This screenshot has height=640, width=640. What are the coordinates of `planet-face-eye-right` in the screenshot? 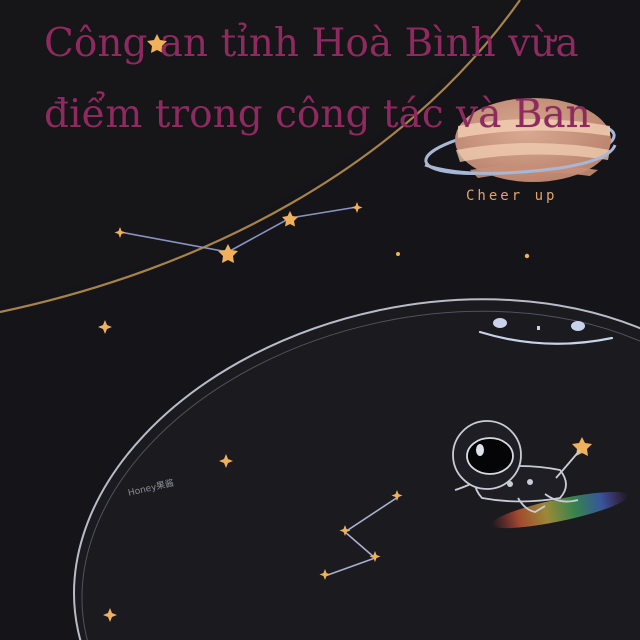 It's located at (578, 326).